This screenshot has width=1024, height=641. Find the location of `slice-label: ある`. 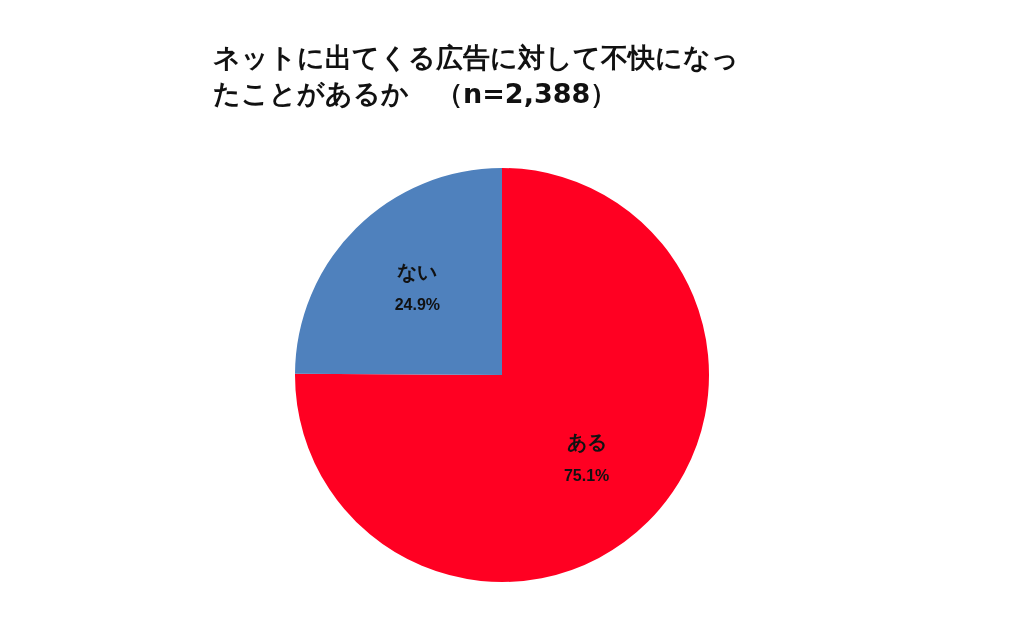

slice-label: ある is located at coordinates (586, 442).